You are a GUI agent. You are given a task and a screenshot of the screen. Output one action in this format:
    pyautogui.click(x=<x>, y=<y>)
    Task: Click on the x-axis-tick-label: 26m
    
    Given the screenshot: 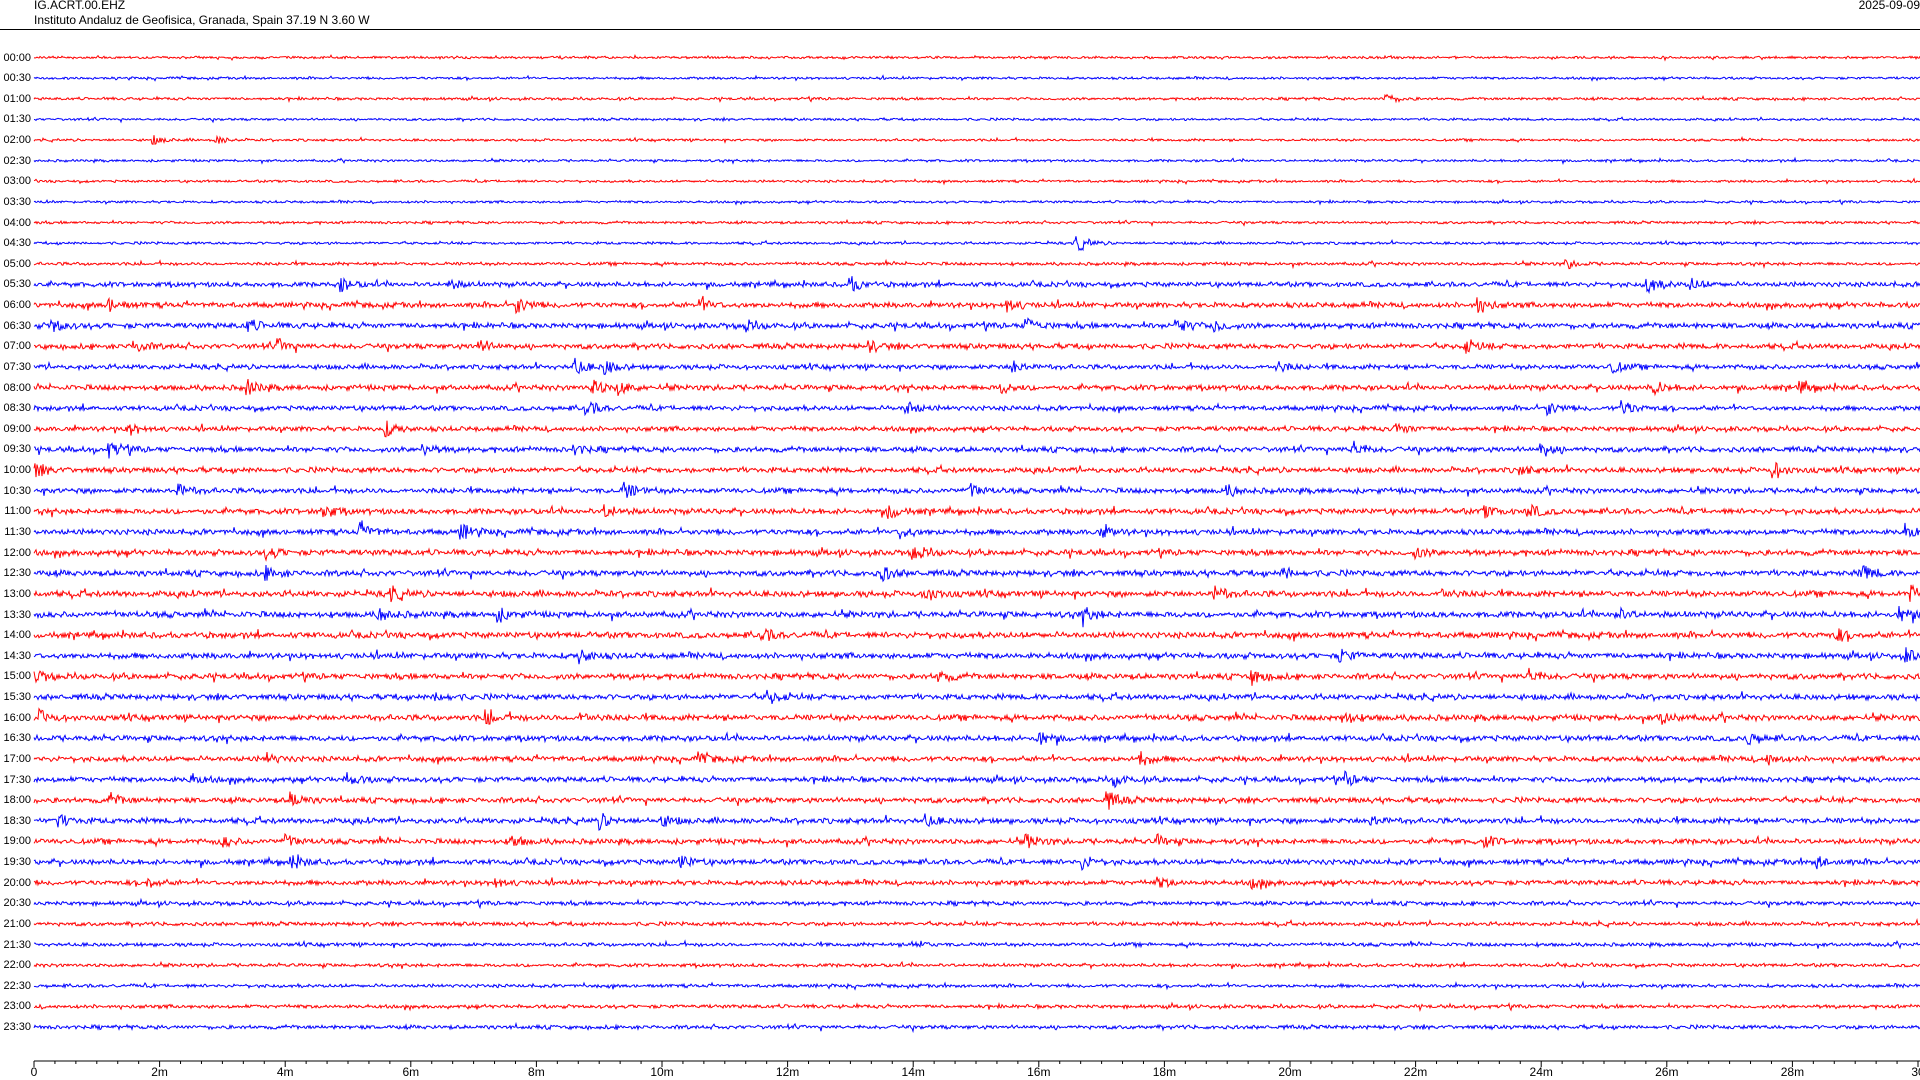 What is the action you would take?
    pyautogui.click(x=1667, y=1072)
    